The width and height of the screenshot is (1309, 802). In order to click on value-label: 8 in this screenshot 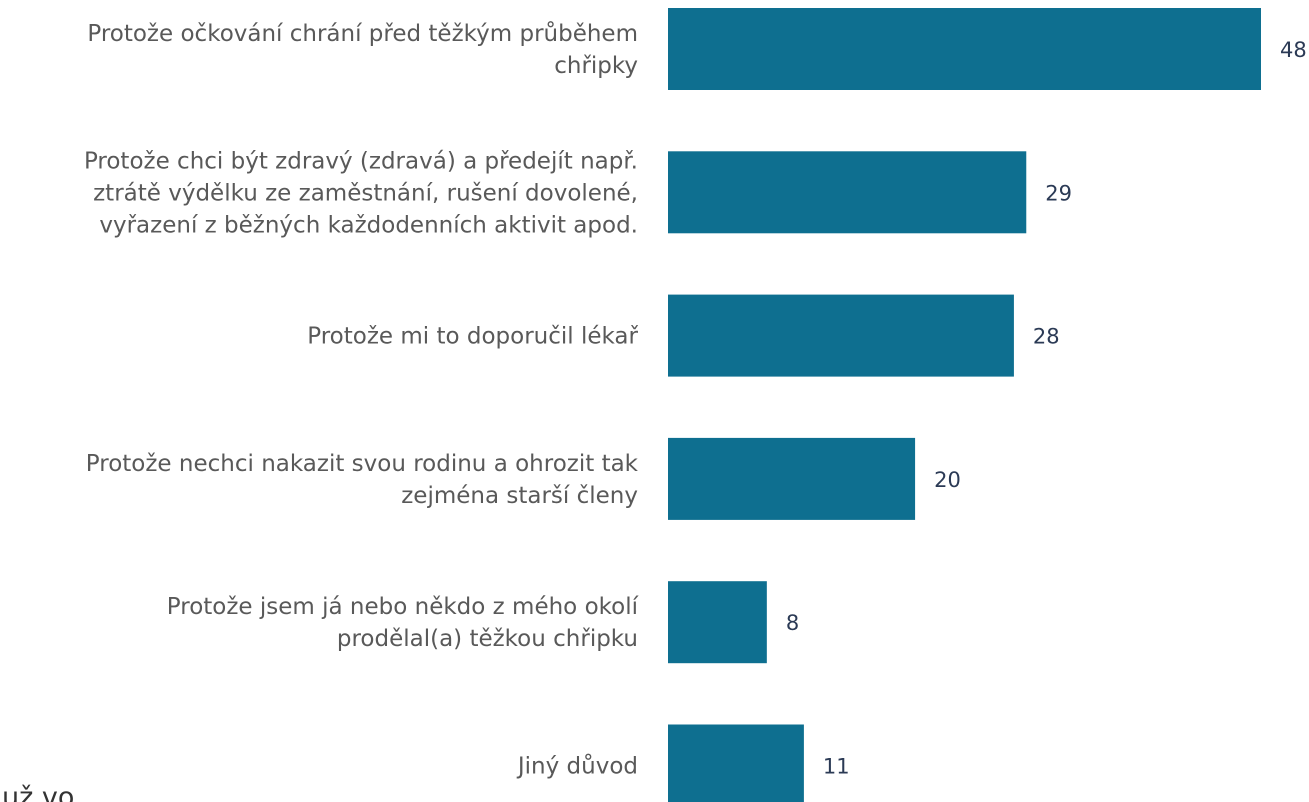, I will do `click(792, 623)`.